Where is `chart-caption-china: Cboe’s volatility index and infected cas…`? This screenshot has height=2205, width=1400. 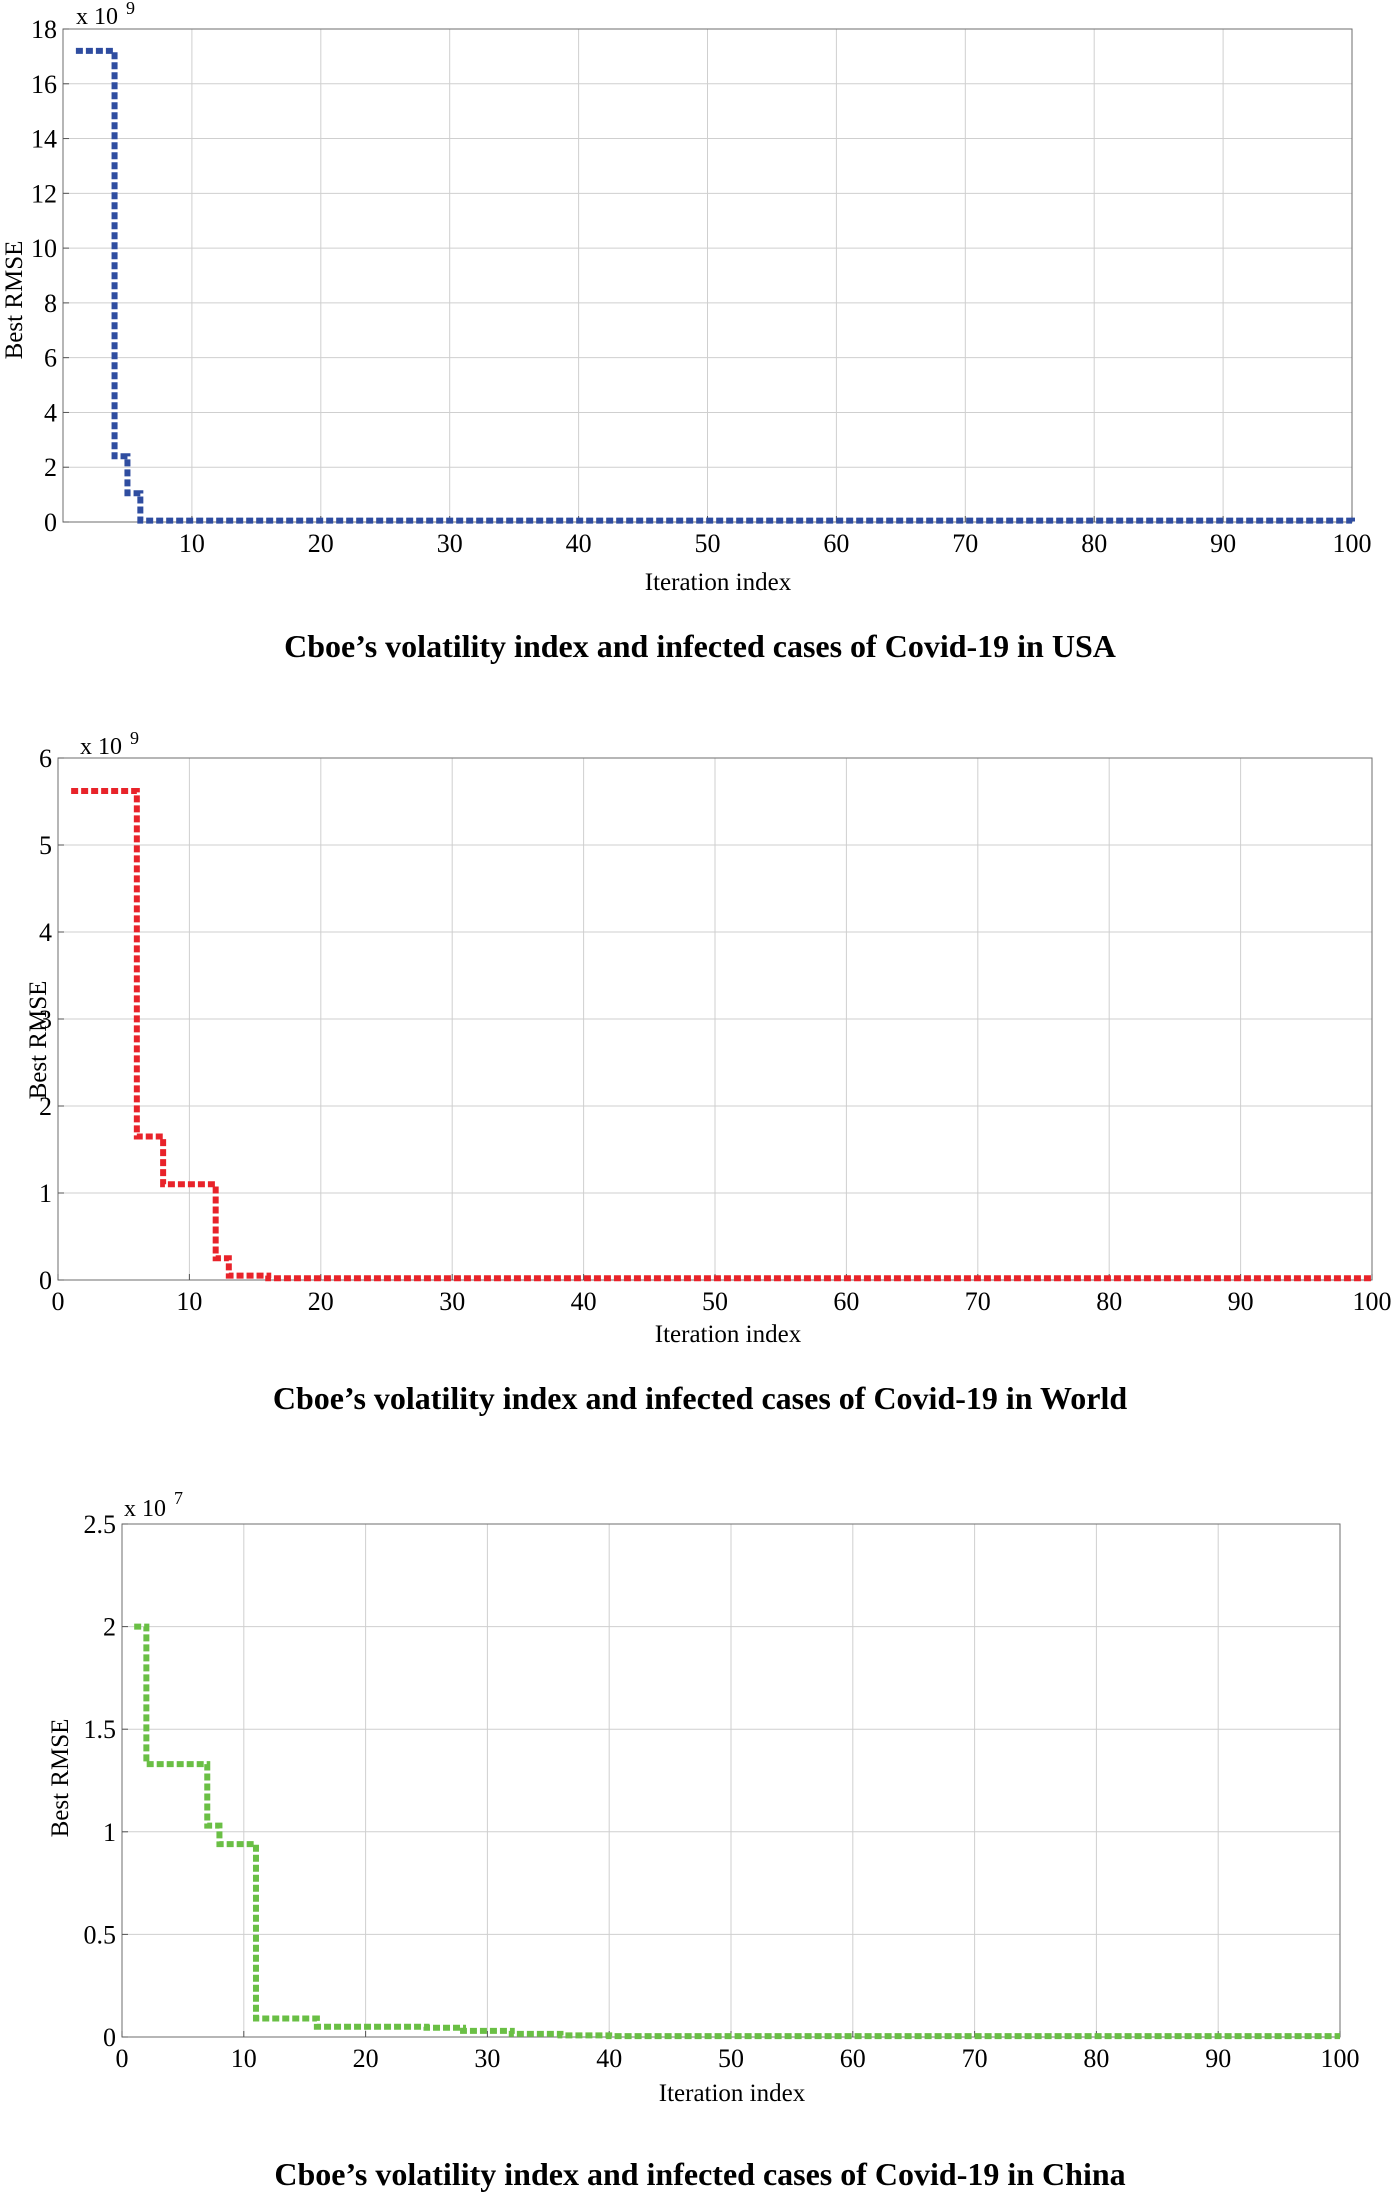
chart-caption-china: Cboe’s volatility index and infected cas… is located at coordinates (700, 2174).